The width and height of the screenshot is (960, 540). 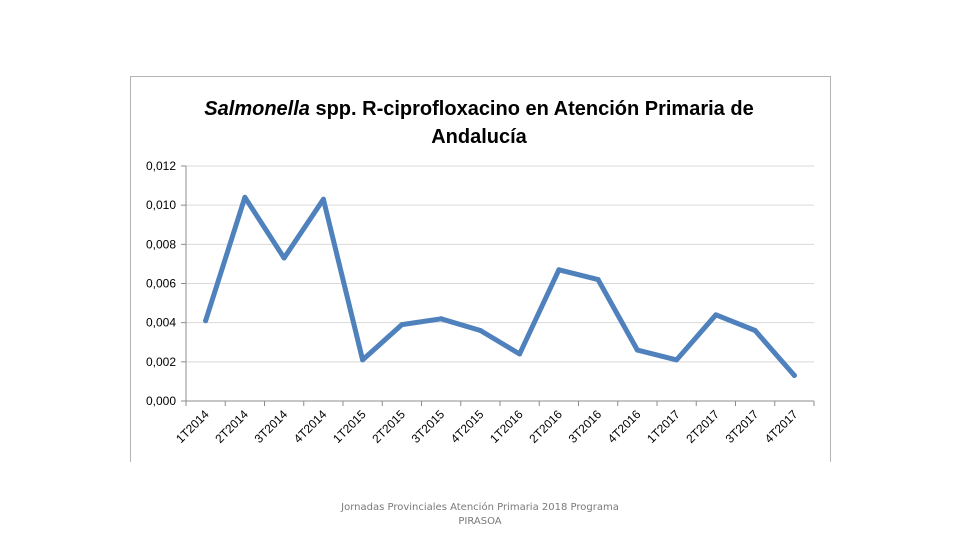 I want to click on x-tick-label: 1T2014, so click(x=192, y=426).